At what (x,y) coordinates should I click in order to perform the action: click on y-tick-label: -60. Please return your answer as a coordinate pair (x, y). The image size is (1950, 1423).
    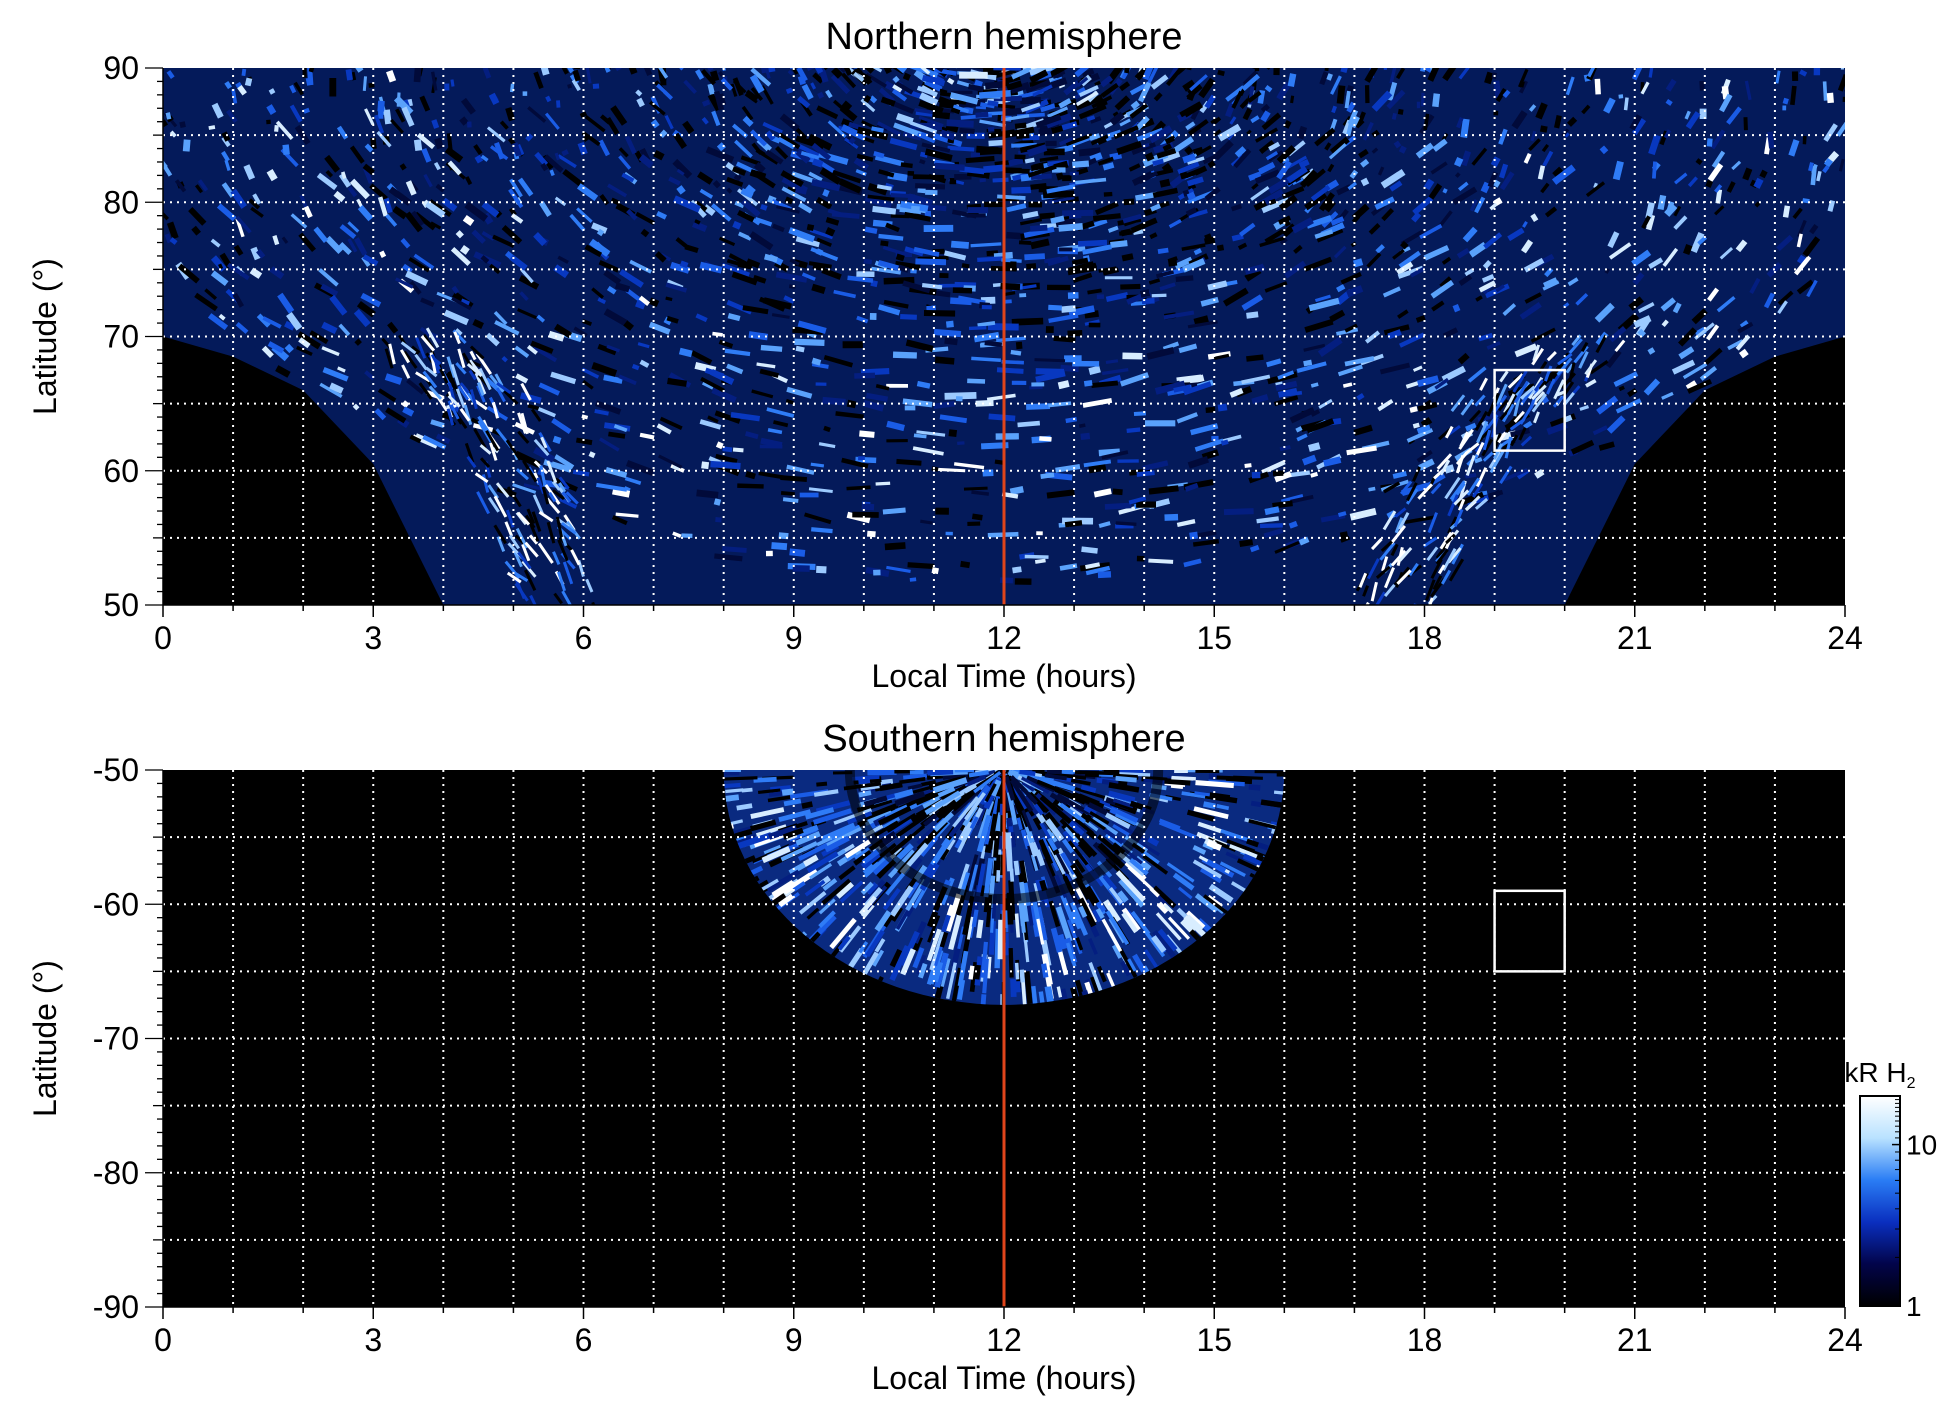
    Looking at the image, I should click on (116, 904).